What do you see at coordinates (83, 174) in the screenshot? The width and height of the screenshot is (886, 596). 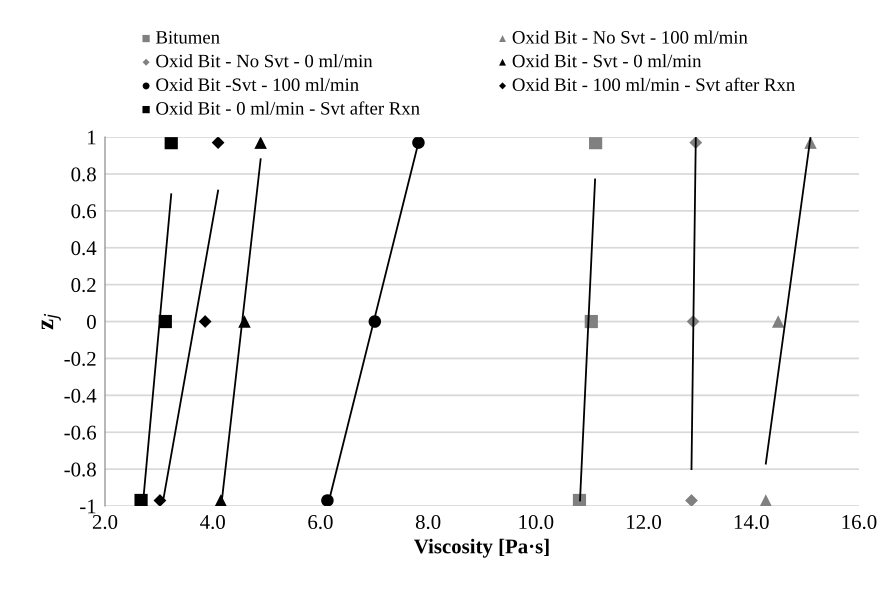 I see `y-tick-label: 0.8` at bounding box center [83, 174].